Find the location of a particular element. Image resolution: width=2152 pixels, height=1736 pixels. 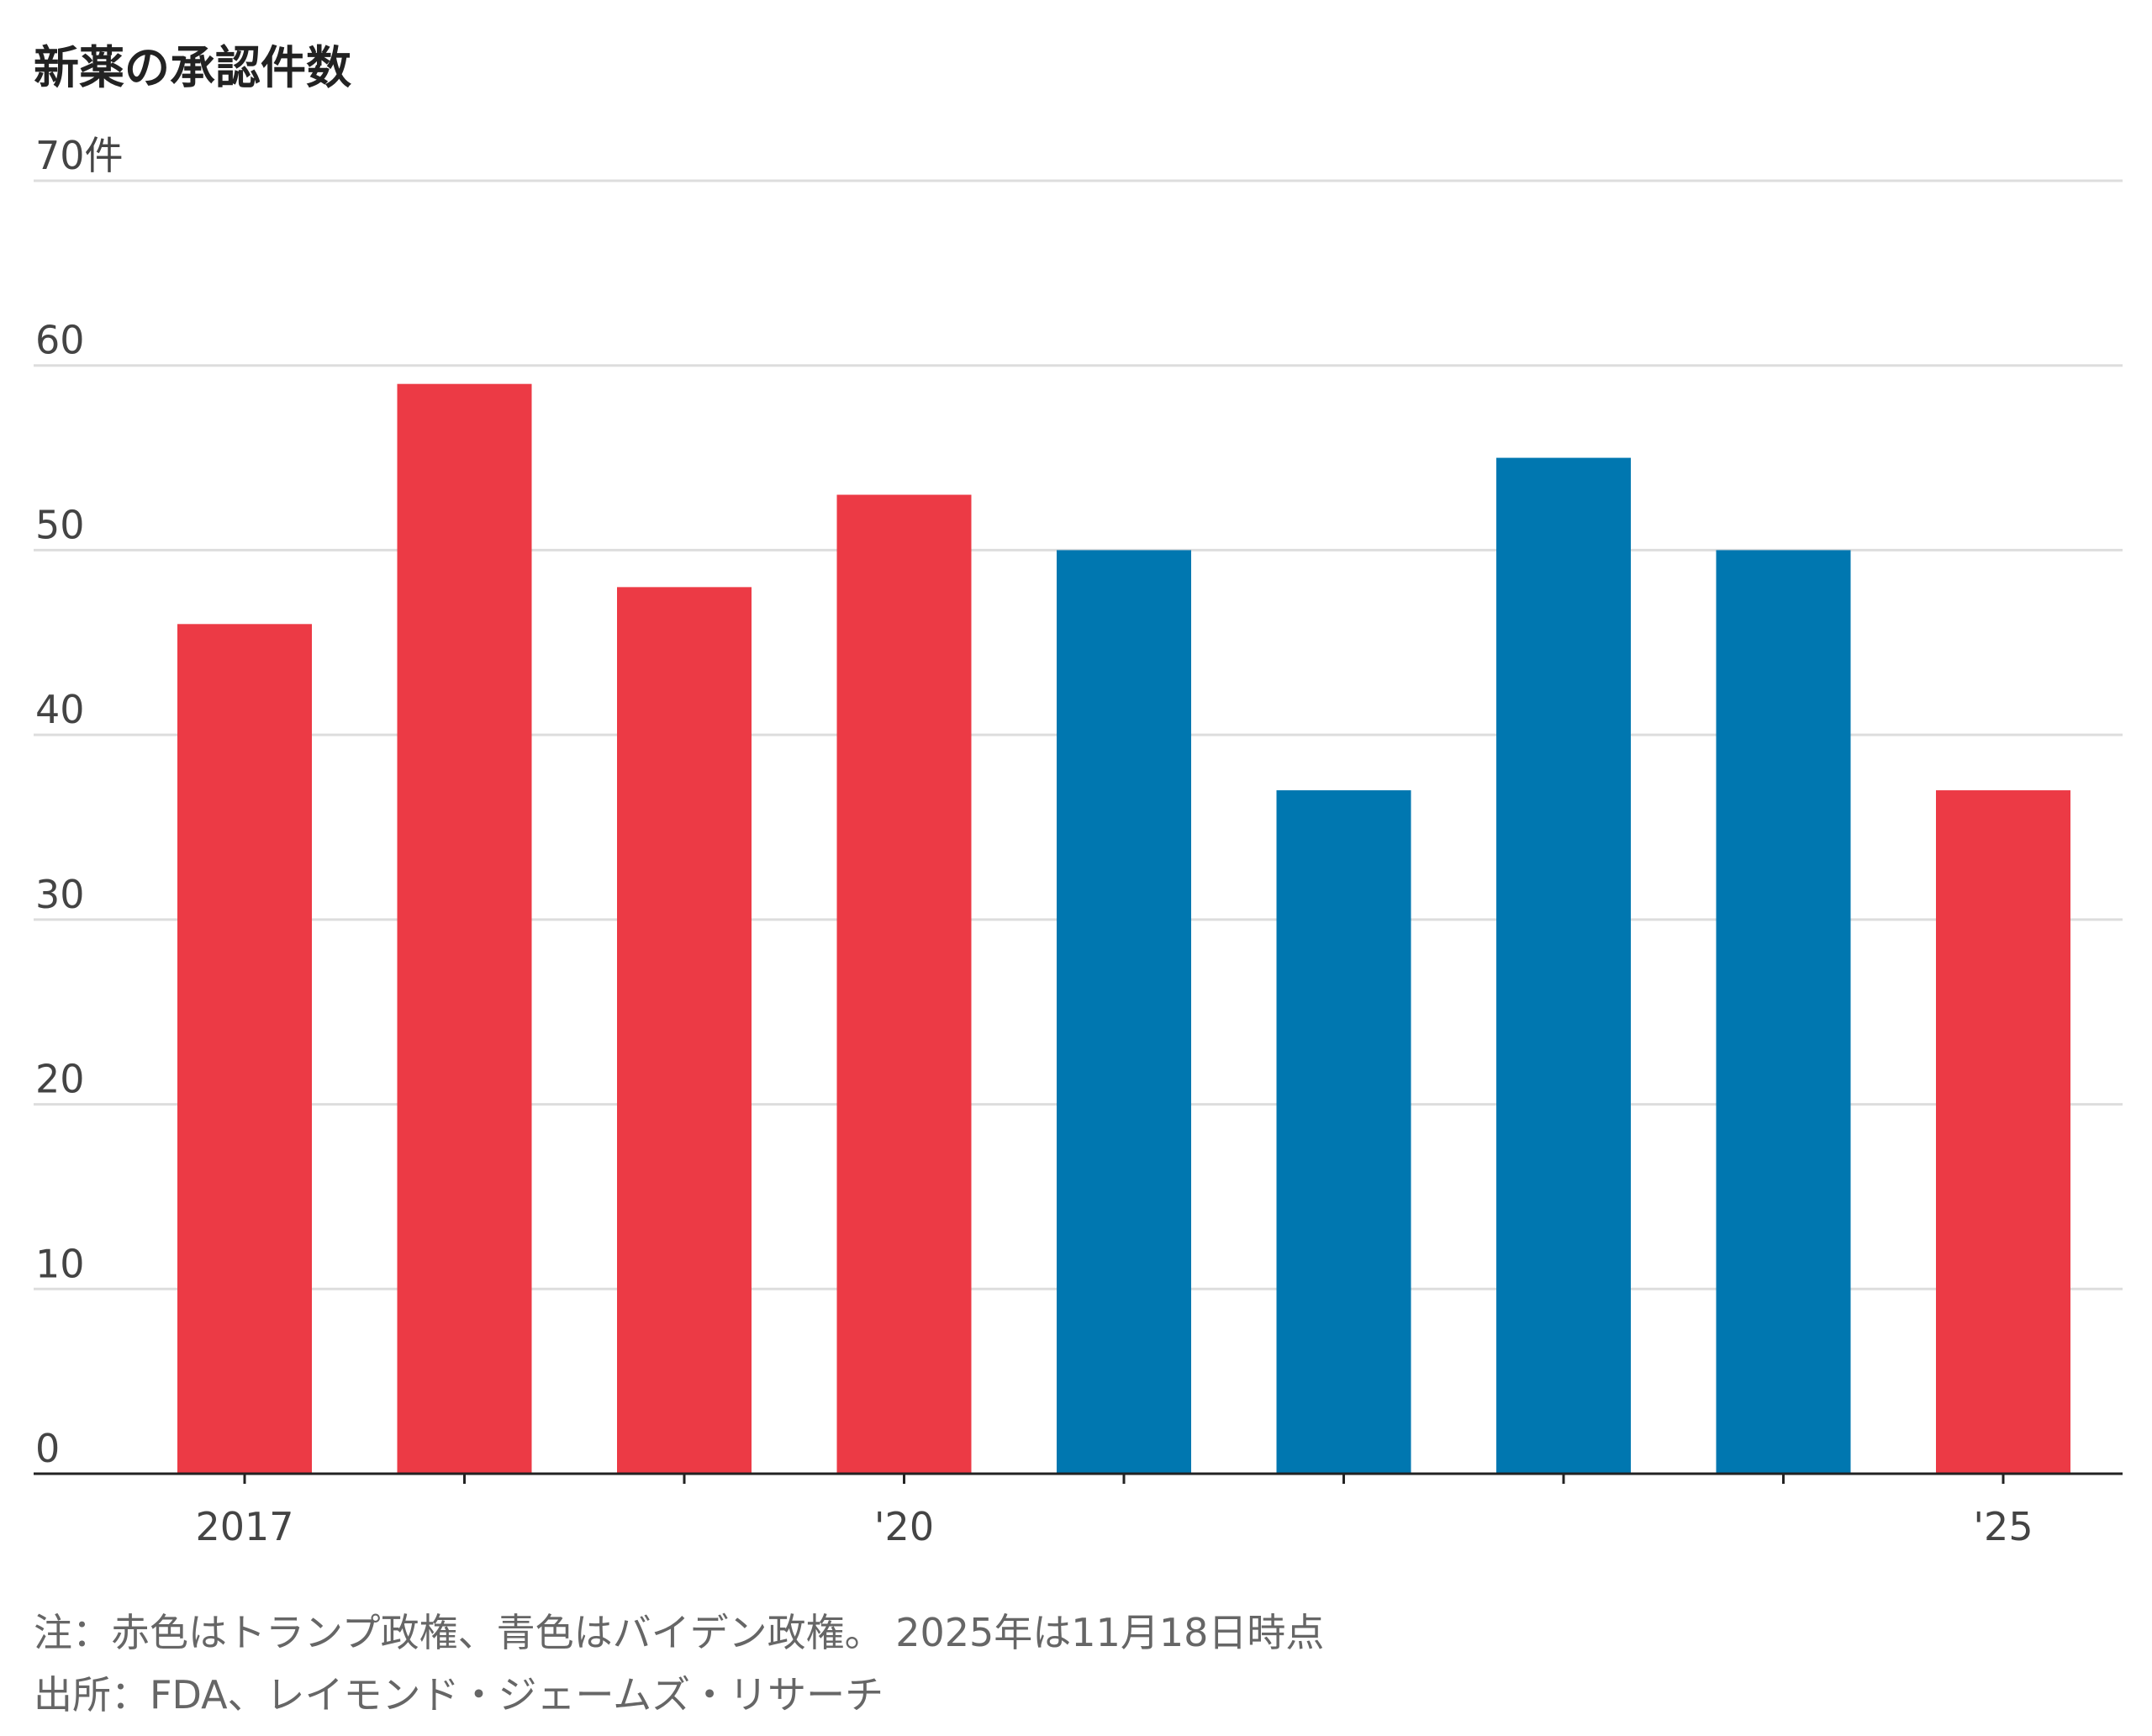

y-tick-label: 60 is located at coordinates (60, 340).